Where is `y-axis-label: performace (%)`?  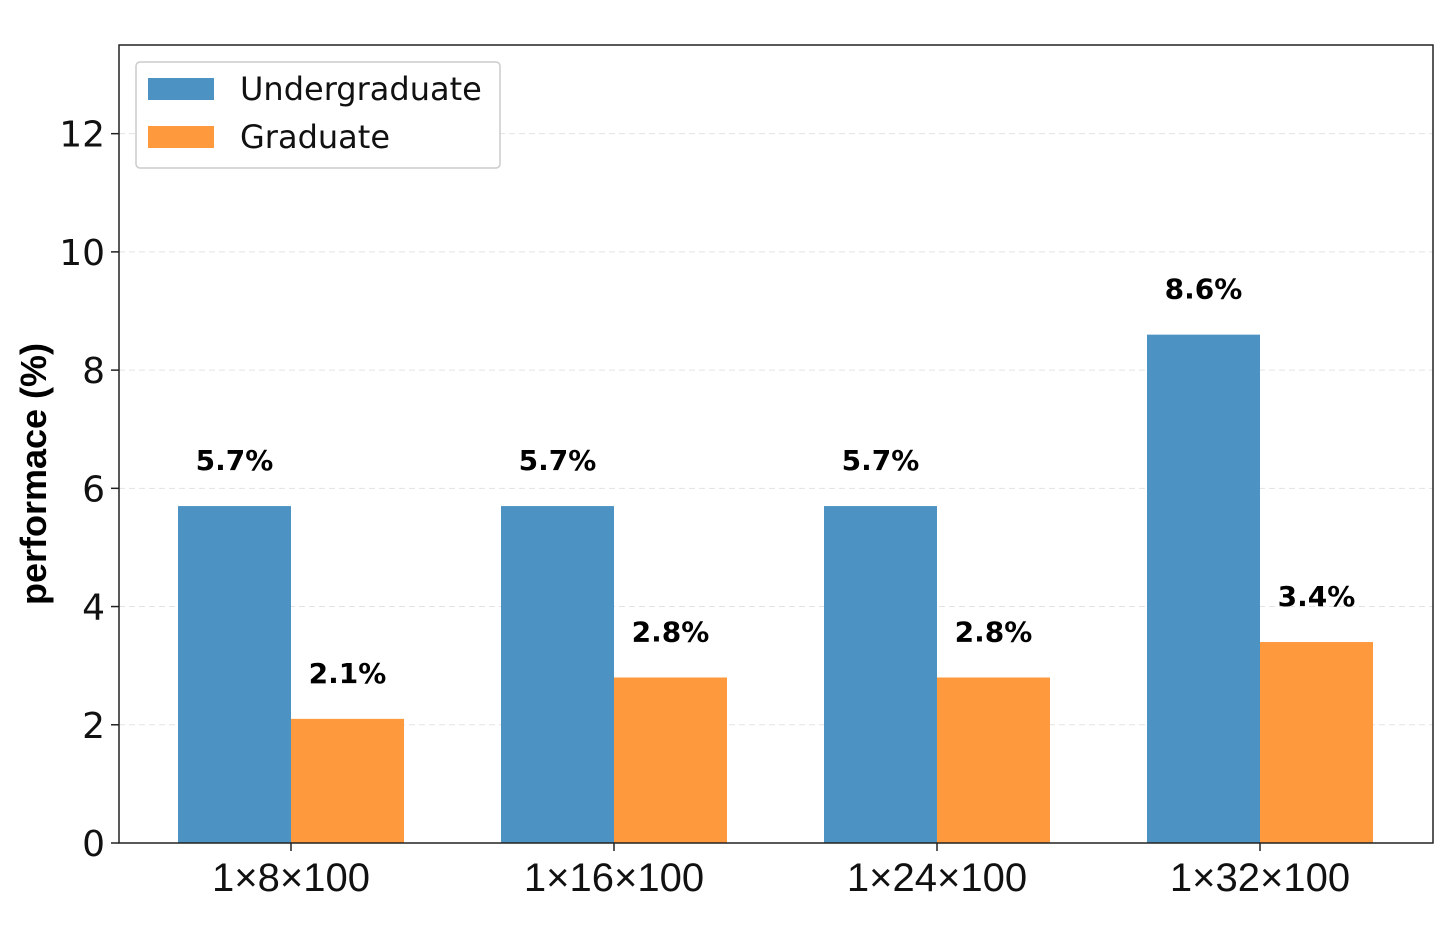 y-axis-label: performace (%) is located at coordinates (33, 474).